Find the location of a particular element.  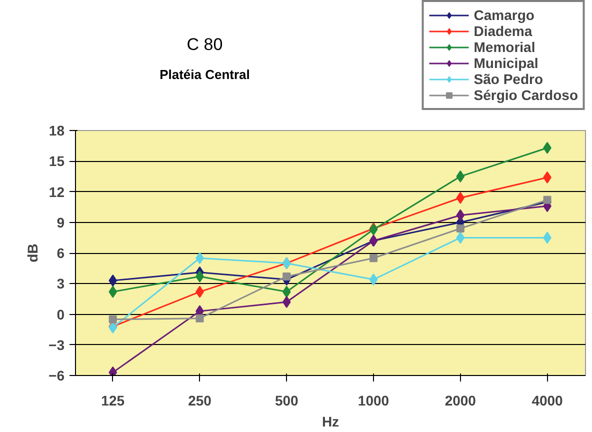

y-tick-label: 0 is located at coordinates (60, 314).